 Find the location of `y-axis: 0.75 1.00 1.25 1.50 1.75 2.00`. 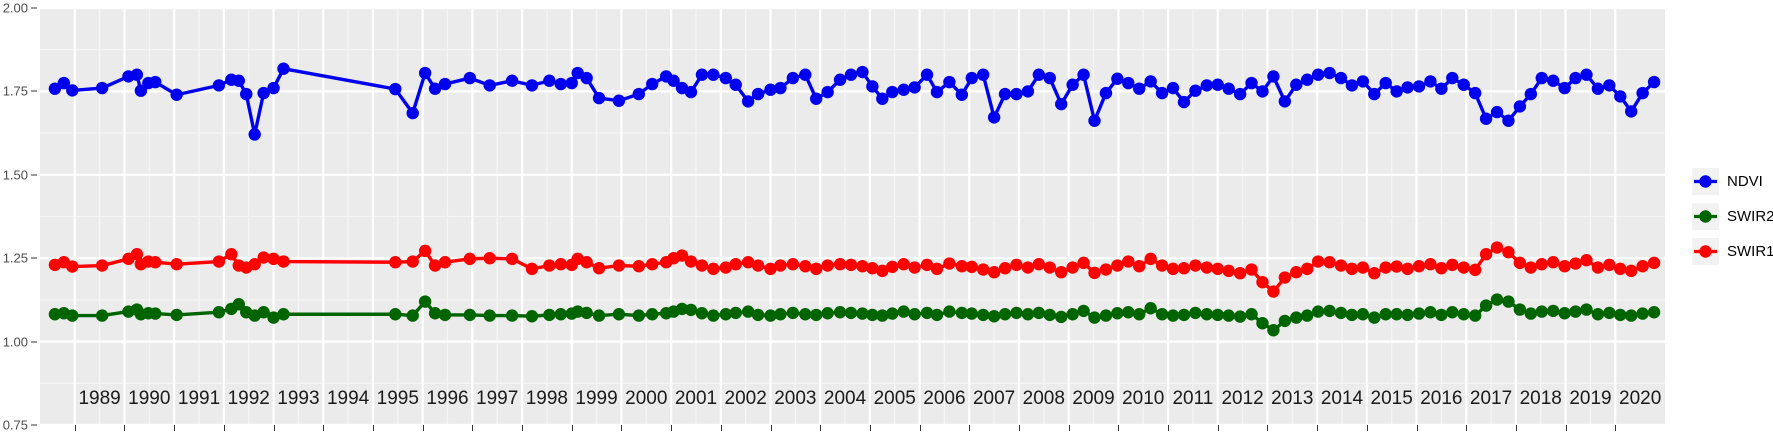

y-axis: 0.75 1.00 1.25 1.50 1.75 2.00 is located at coordinates (20, 221).